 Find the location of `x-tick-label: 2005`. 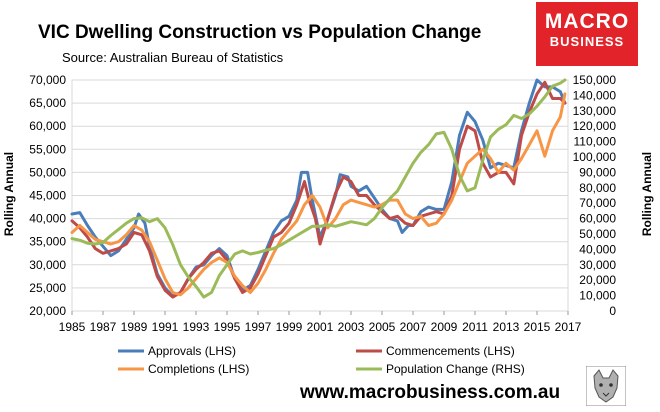

x-tick-label: 2005 is located at coordinates (382, 327).